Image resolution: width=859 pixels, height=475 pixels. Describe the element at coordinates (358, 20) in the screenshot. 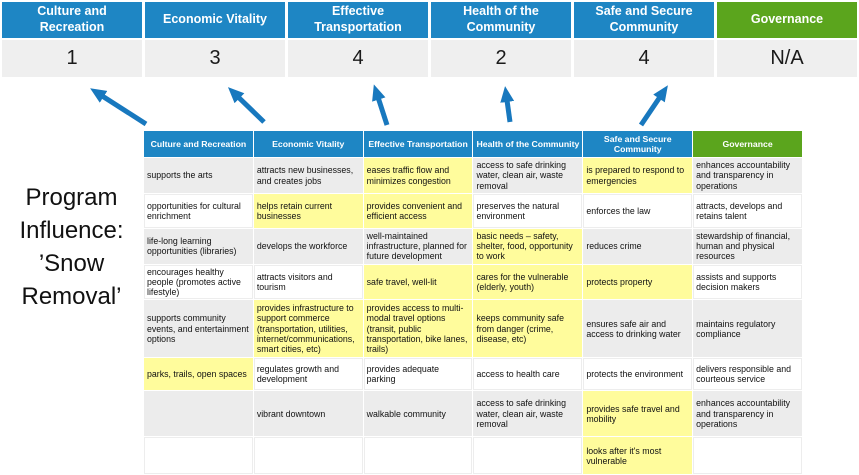

I see `summary-header: Effective Transportation` at that location.